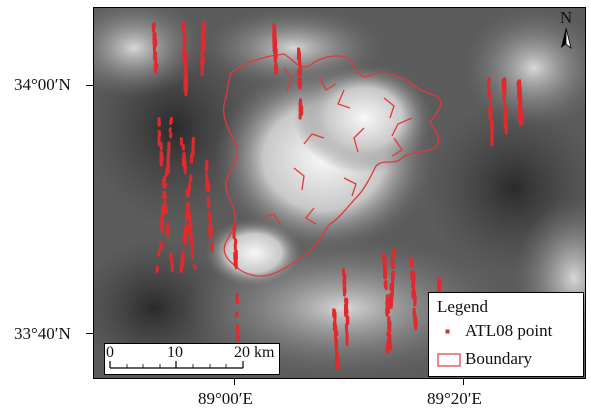 The height and width of the screenshot is (413, 591). What do you see at coordinates (42, 333) in the screenshot?
I see `lat-label-33-40: 33°40′N` at bounding box center [42, 333].